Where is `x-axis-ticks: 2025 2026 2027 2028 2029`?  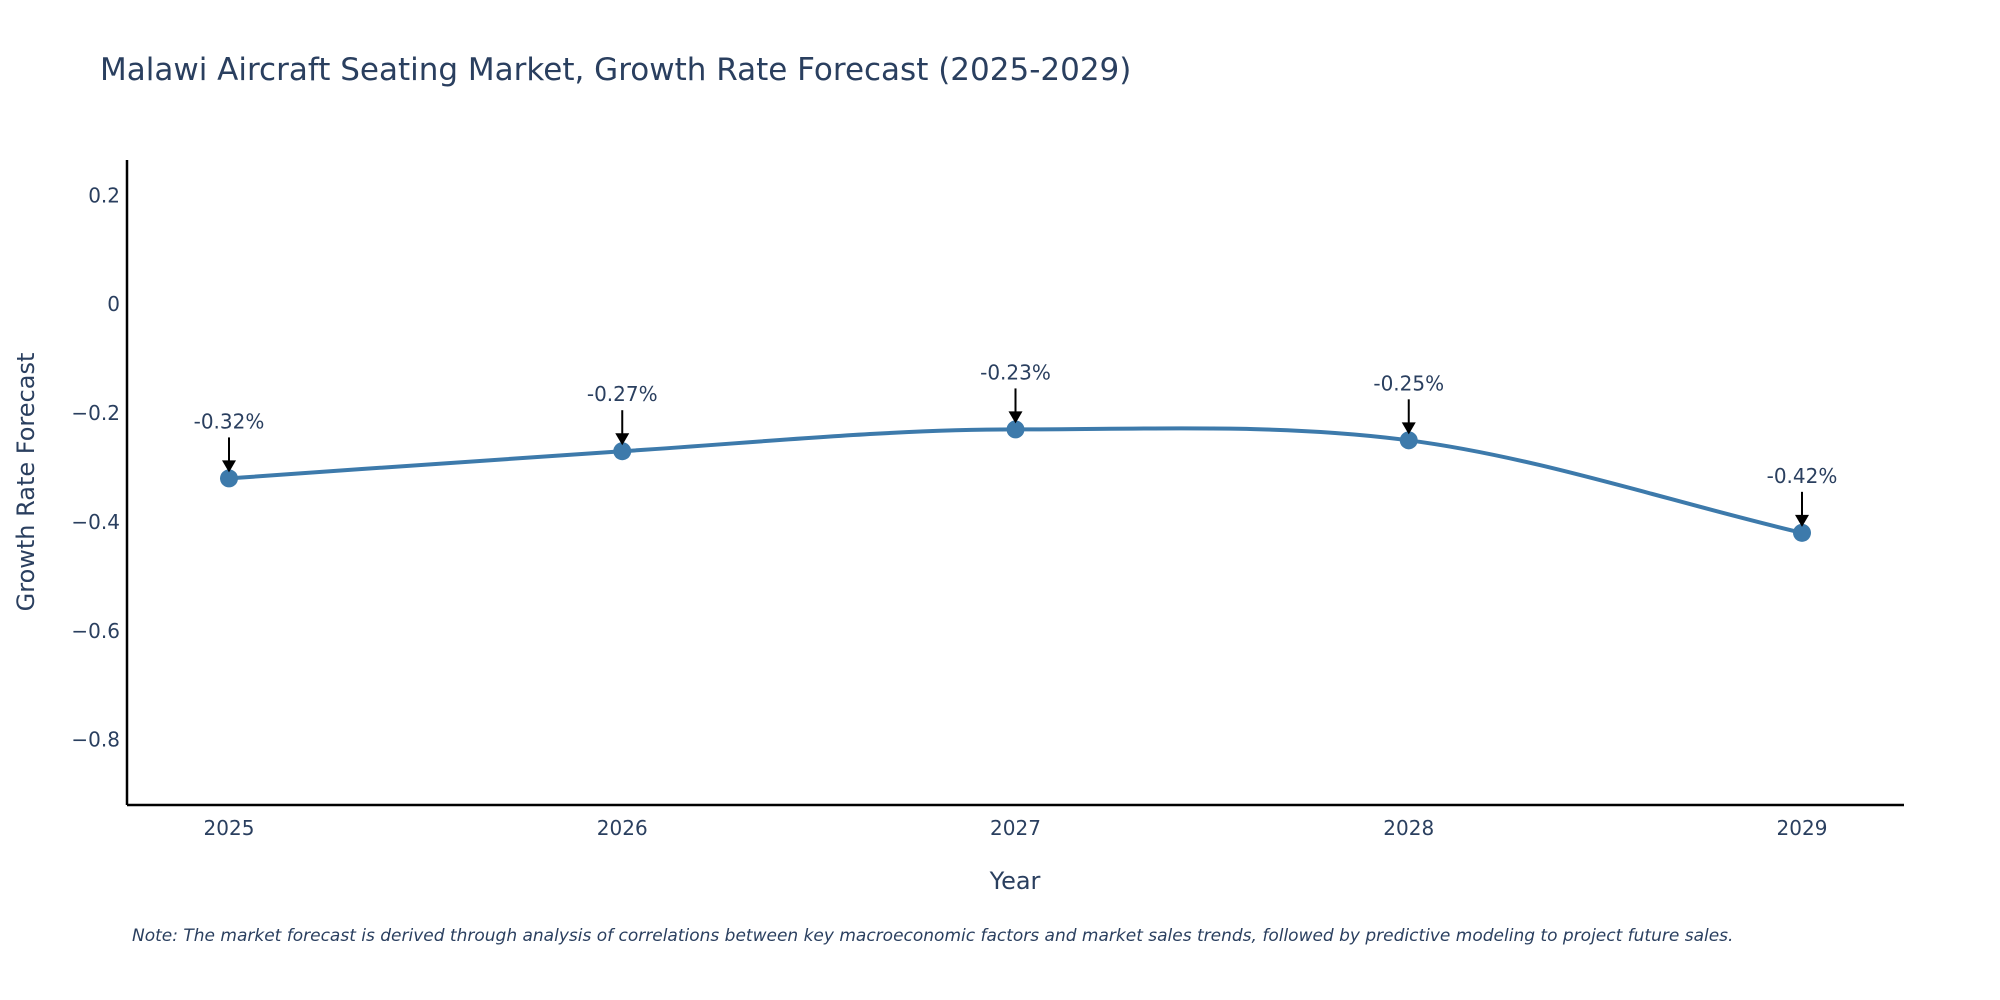 x-axis-ticks: 2025 2026 2027 2028 2029 is located at coordinates (1016, 828).